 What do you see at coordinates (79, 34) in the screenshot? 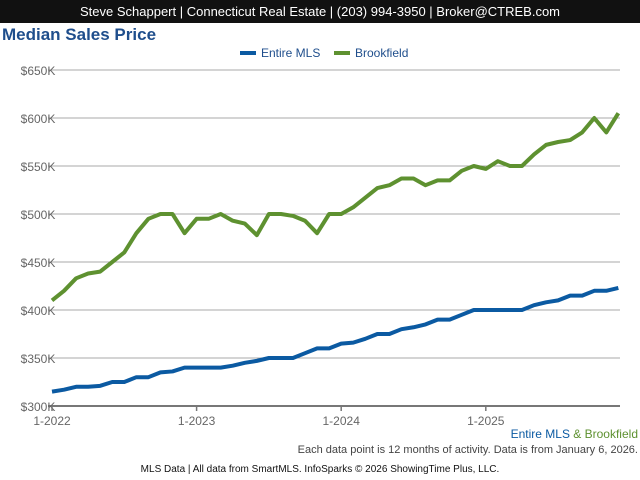
I see `chart-title: Median Sales Price` at bounding box center [79, 34].